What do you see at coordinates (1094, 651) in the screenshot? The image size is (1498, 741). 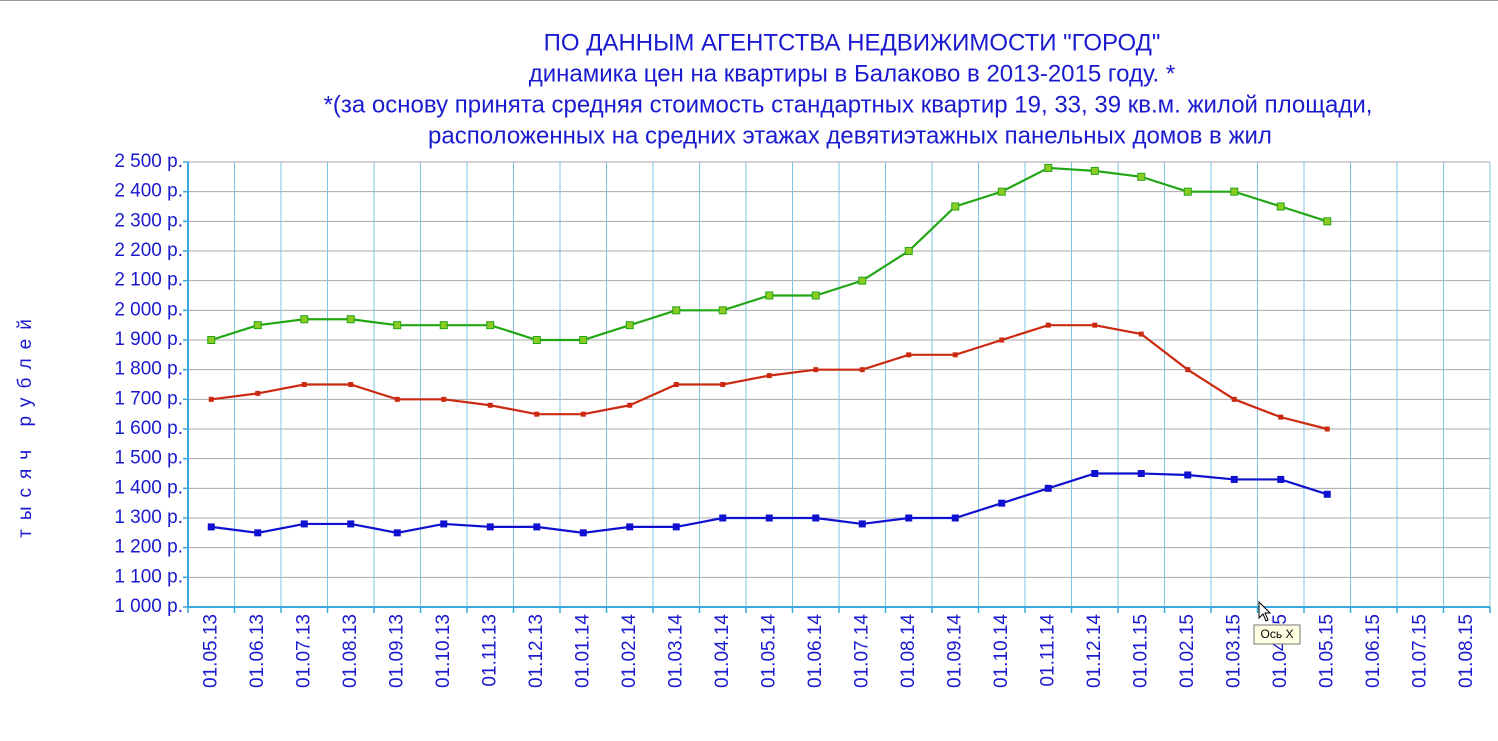 I see `x-tick-label: 01.12.14` at bounding box center [1094, 651].